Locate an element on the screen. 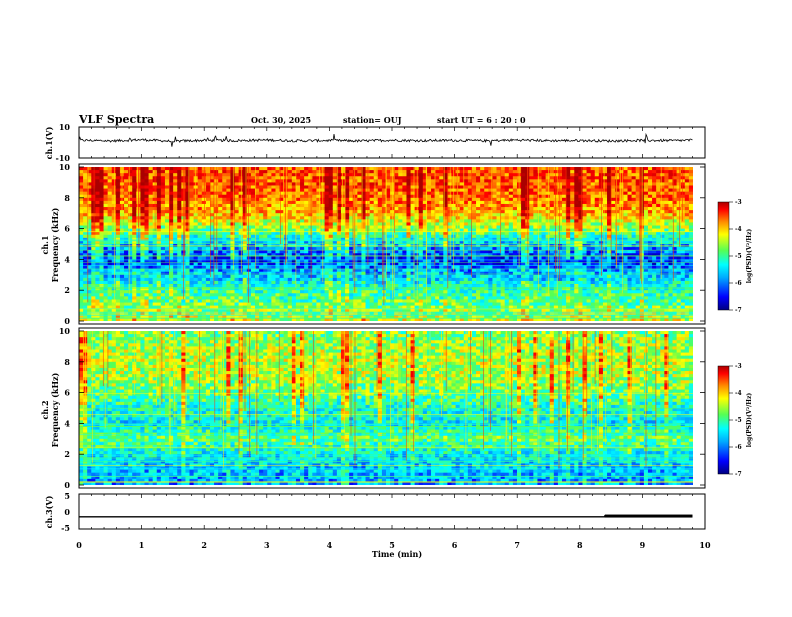 The height and width of the screenshot is (617, 792). ch3-ytick-mid: 0 is located at coordinates (67, 512).